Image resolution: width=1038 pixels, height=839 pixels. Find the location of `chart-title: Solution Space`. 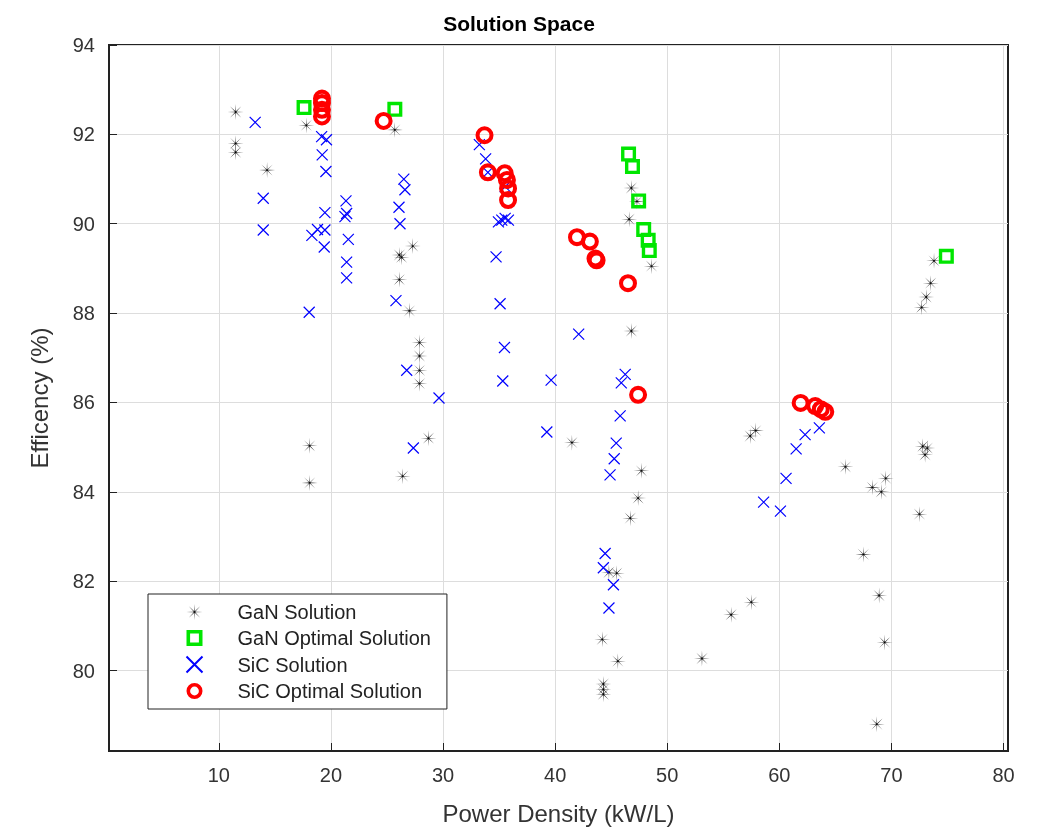

chart-title: Solution Space is located at coordinates (519, 23).